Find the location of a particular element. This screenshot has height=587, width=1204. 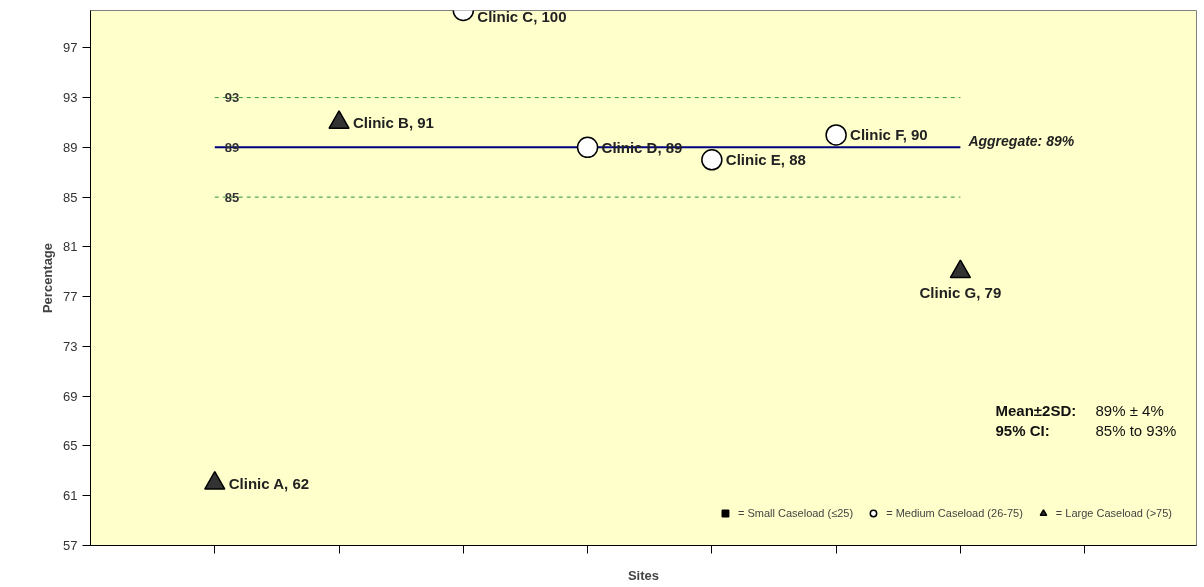

legend-label: = Small Caseload (≤25) is located at coordinates (795, 513).